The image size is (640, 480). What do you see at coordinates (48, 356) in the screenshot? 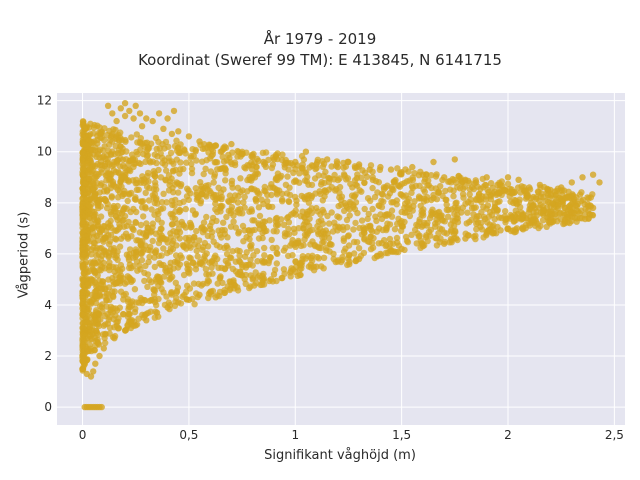
I see `y-tick-label: 2` at bounding box center [48, 356].